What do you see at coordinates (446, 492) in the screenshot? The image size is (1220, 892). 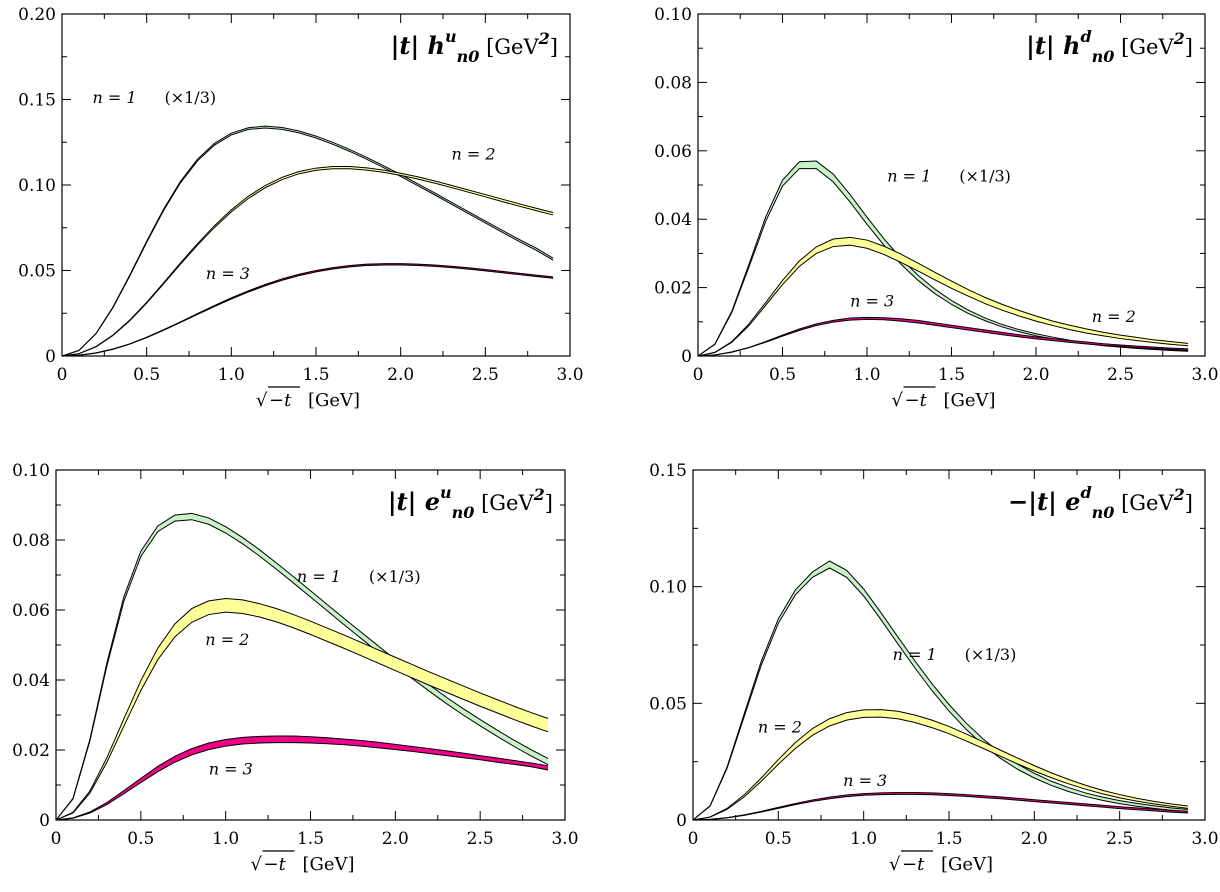 I see `panel-title-sup: u` at bounding box center [446, 492].